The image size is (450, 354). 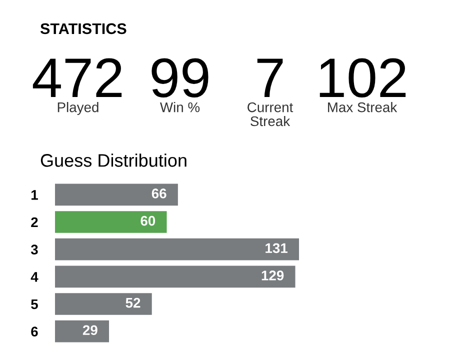 I want to click on y-tick-label: 5, so click(x=34, y=304).